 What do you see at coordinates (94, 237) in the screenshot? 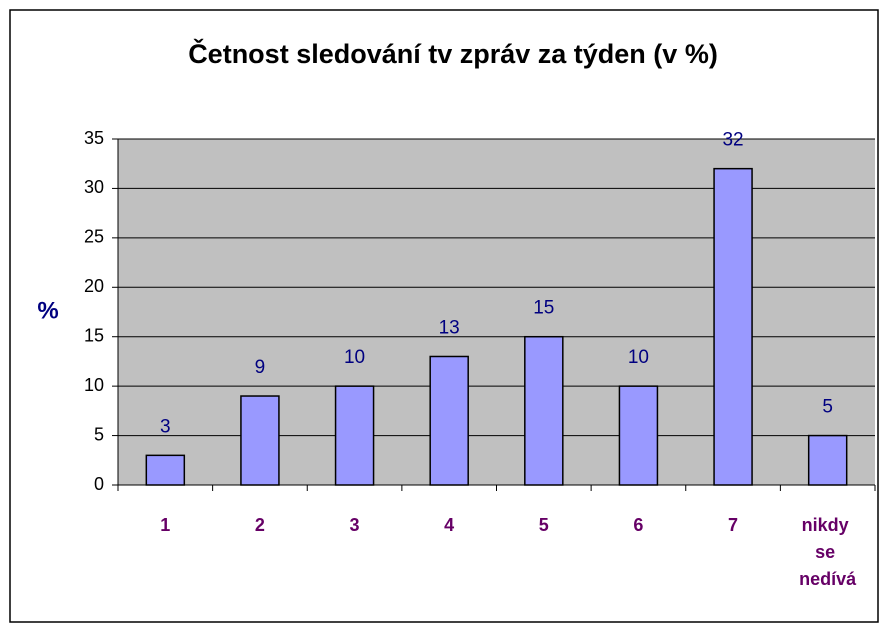
I see `y-tick-label: 25` at bounding box center [94, 237].